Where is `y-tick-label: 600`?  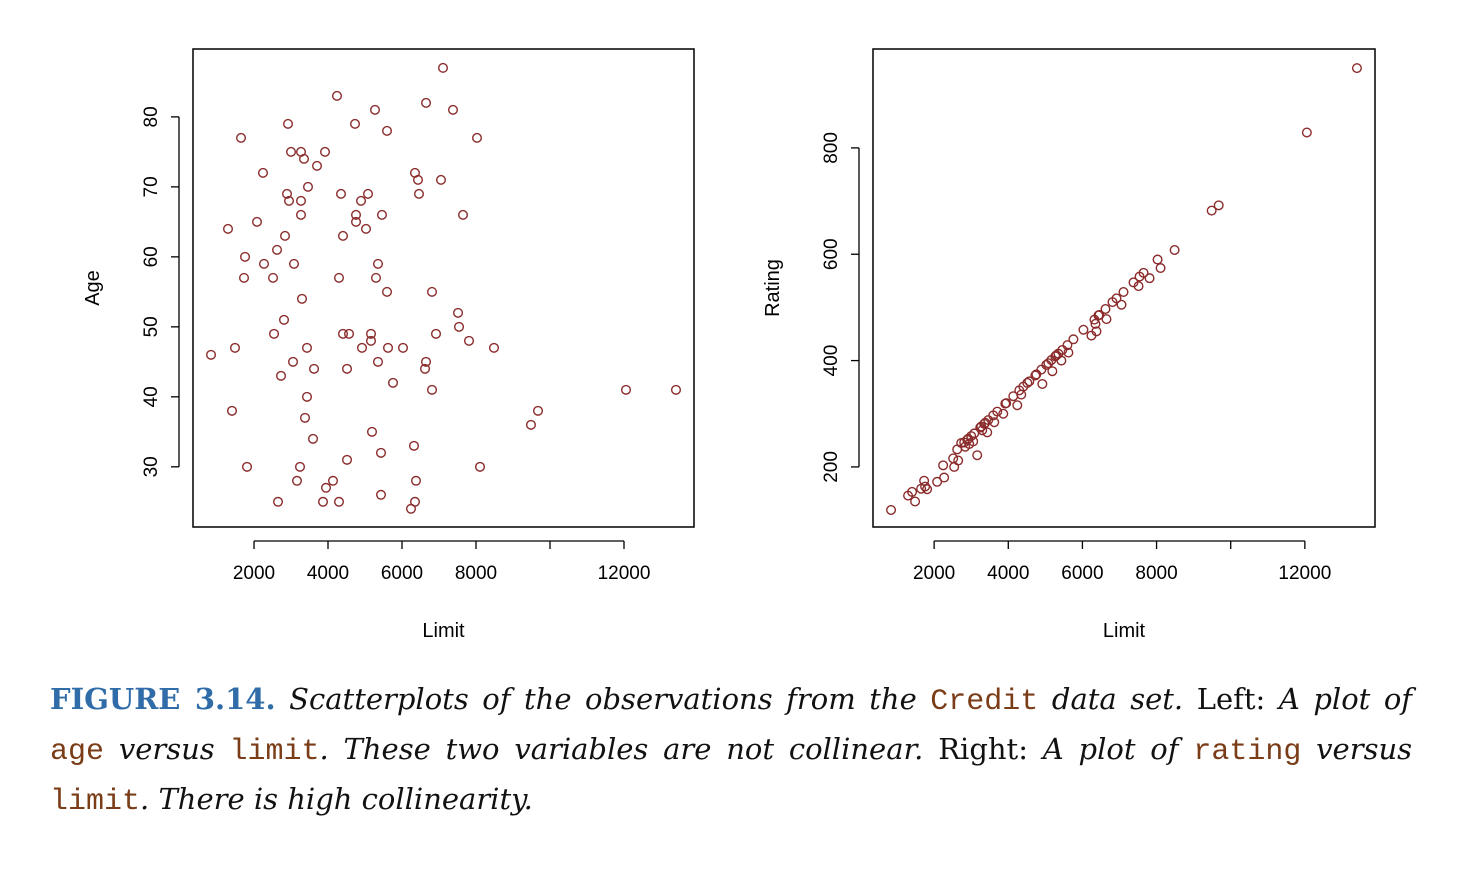
y-tick-label: 600 is located at coordinates (831, 254).